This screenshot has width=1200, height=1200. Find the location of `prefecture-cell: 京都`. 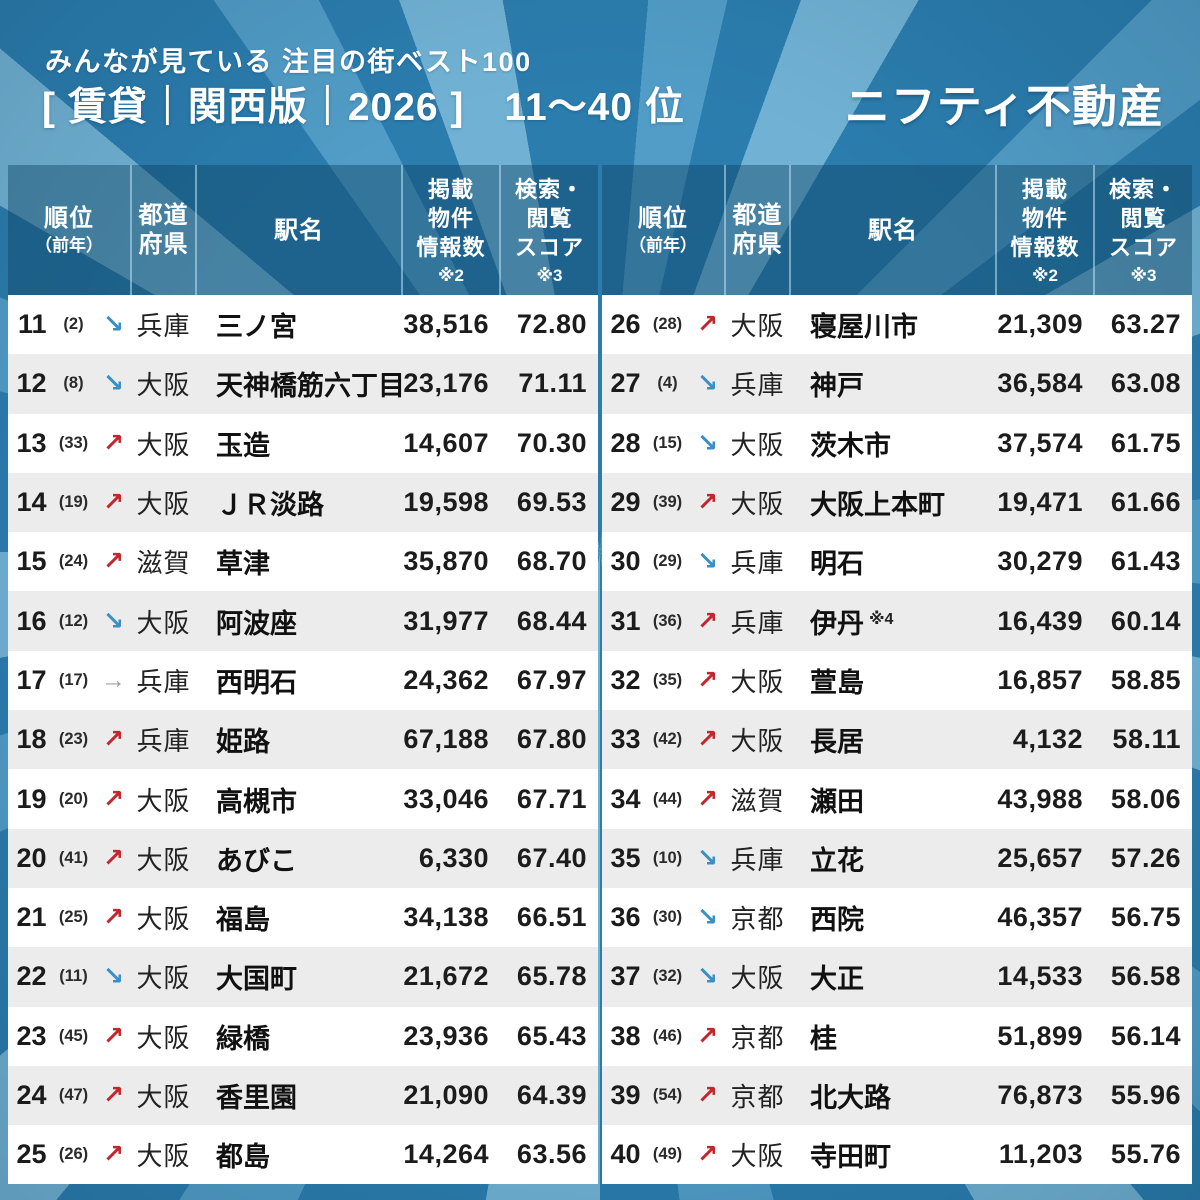

prefecture-cell: 京都 is located at coordinates (757, 917).